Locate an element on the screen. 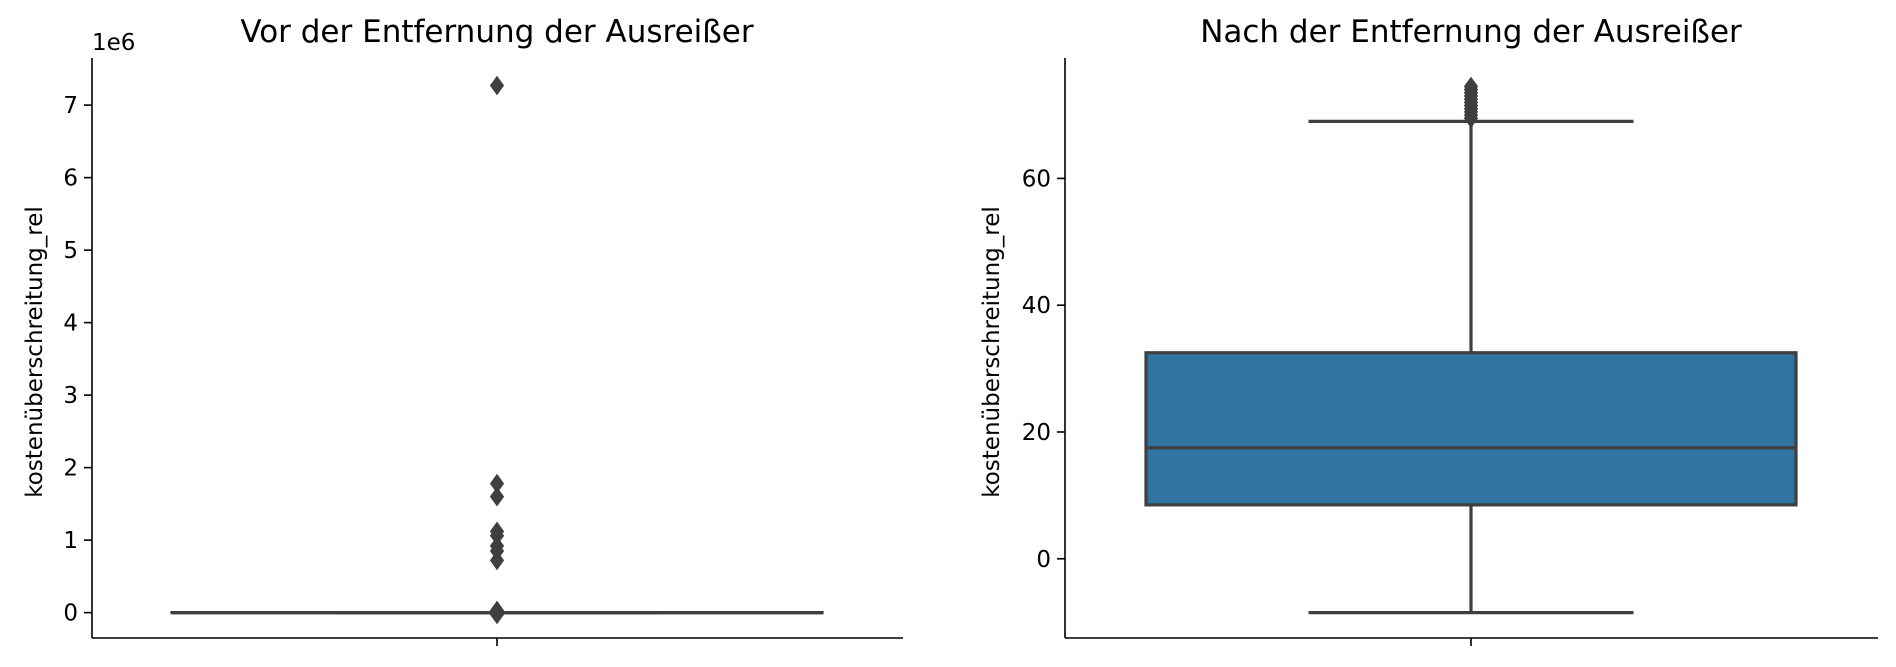 The height and width of the screenshot is (667, 1896). right-y-tick-label: 60 is located at coordinates (1036, 179).